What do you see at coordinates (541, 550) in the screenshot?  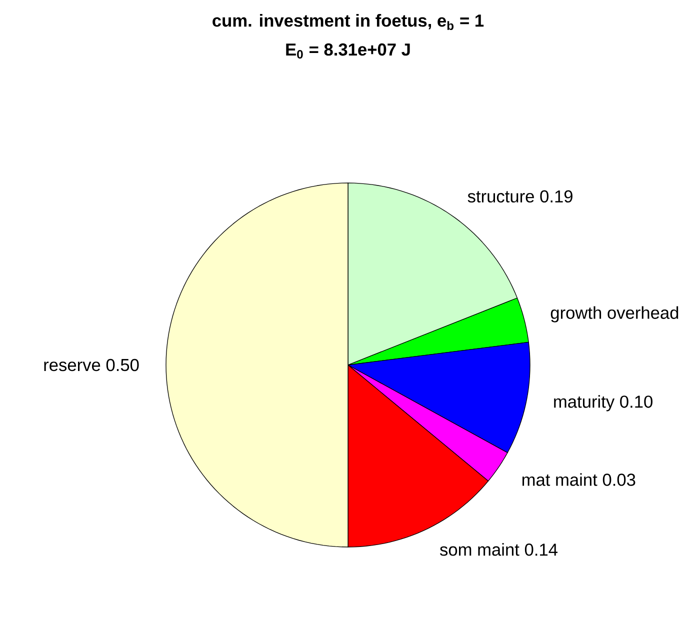 I see `data-label: 0.14` at bounding box center [541, 550].